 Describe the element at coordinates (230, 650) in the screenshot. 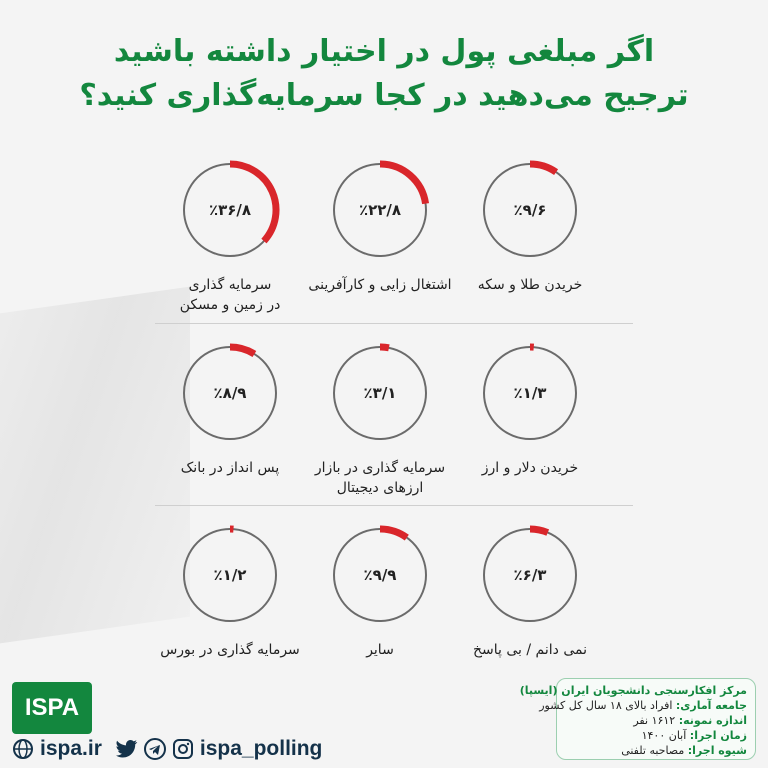

I see `item-label: سرمایه گذاری در بورس` at that location.